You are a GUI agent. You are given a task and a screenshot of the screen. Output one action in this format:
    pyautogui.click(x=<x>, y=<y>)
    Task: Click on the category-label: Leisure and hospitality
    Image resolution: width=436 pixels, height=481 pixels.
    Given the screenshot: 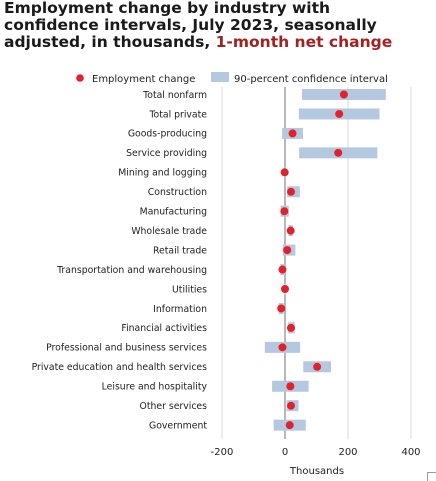 What is the action you would take?
    pyautogui.click(x=155, y=387)
    